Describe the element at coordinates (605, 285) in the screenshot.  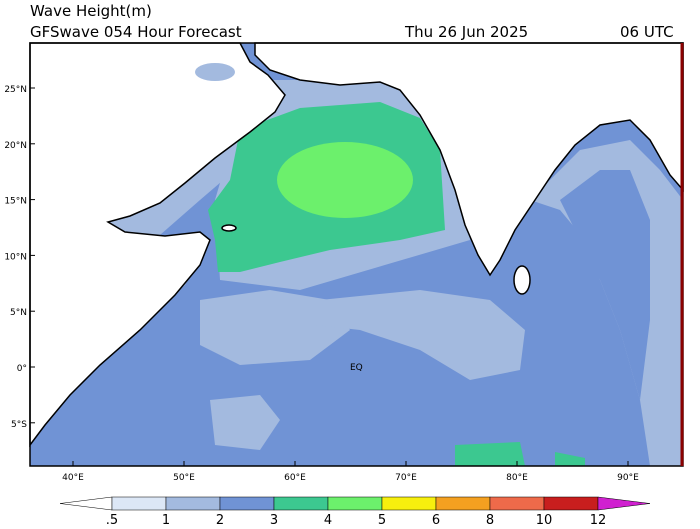
I see `mid-region` at that location.